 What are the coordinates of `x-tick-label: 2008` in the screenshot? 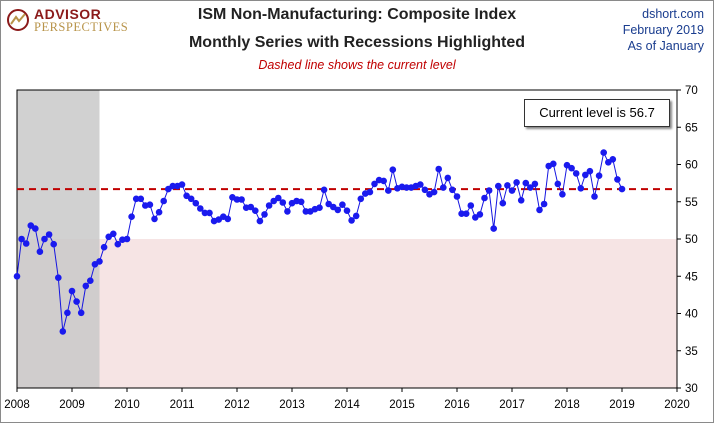 It's located at (17, 405).